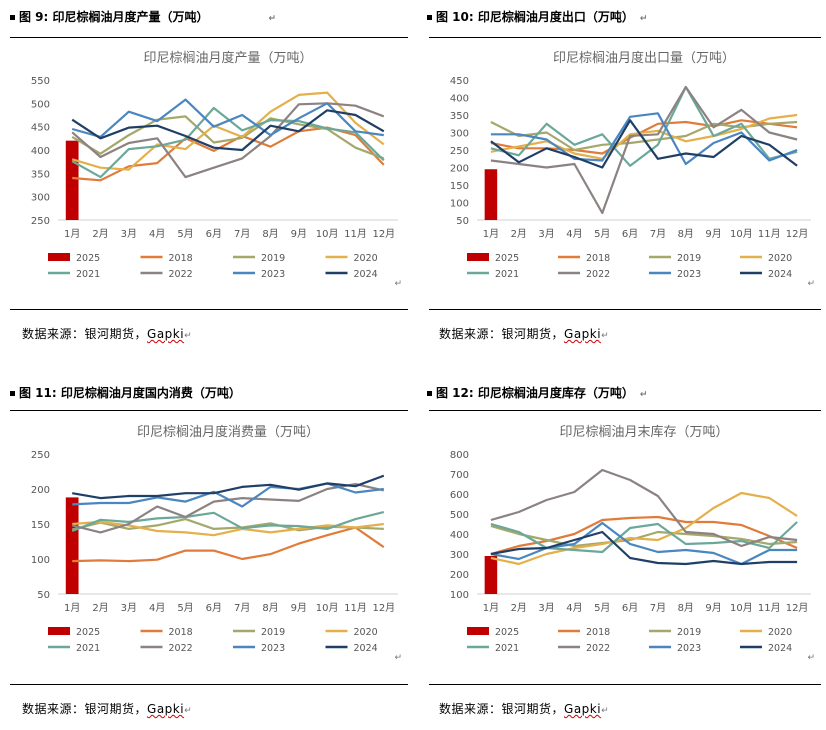  Describe the element at coordinates (459, 151) in the screenshot. I see `y-tick-label: 250` at that location.